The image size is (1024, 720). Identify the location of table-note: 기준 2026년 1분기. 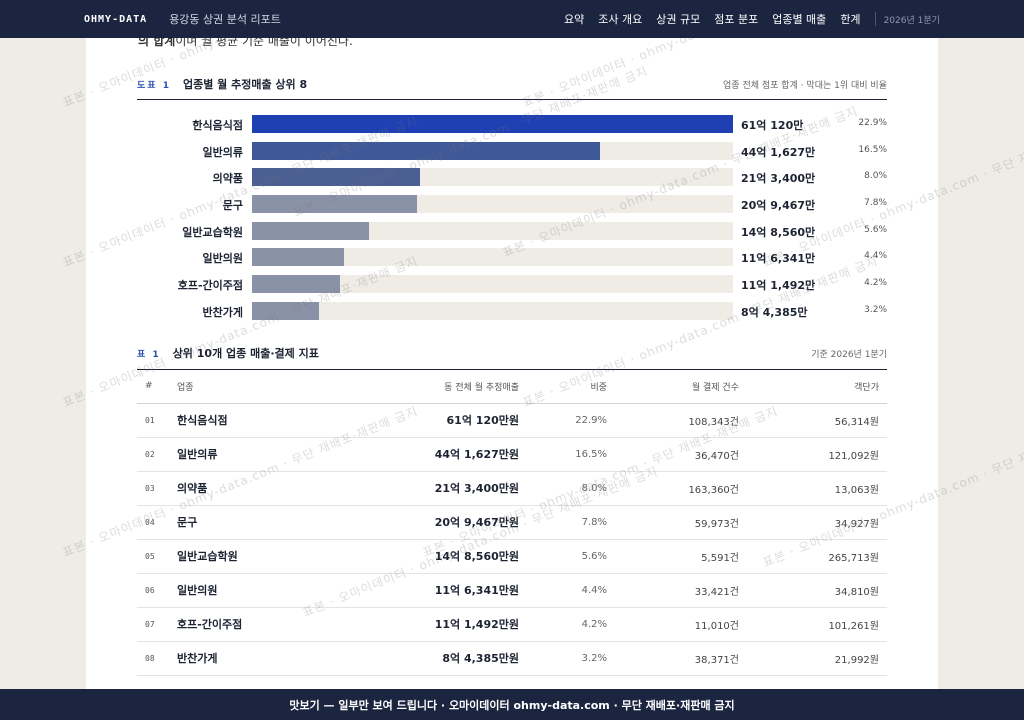
(849, 354).